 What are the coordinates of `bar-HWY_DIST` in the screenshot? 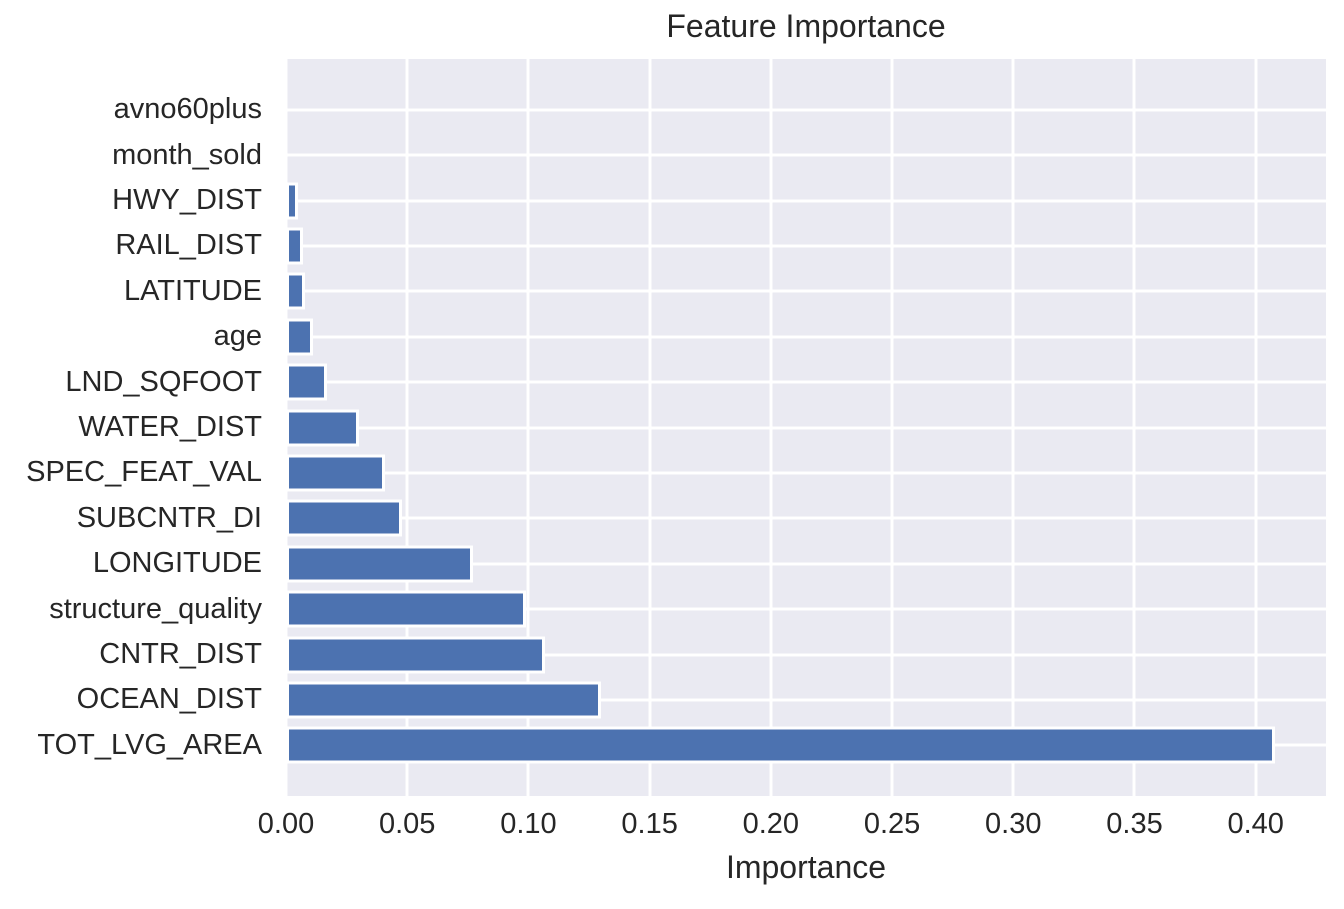 It's located at (292, 201).